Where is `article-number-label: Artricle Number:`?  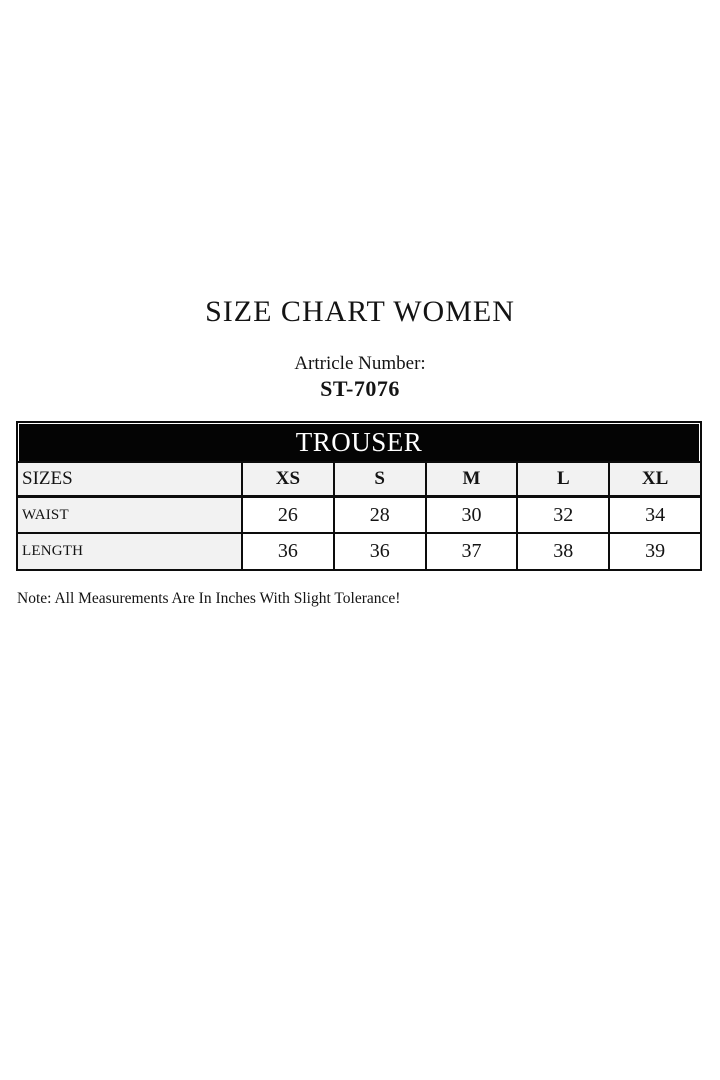 article-number-label: Artricle Number: is located at coordinates (360, 363).